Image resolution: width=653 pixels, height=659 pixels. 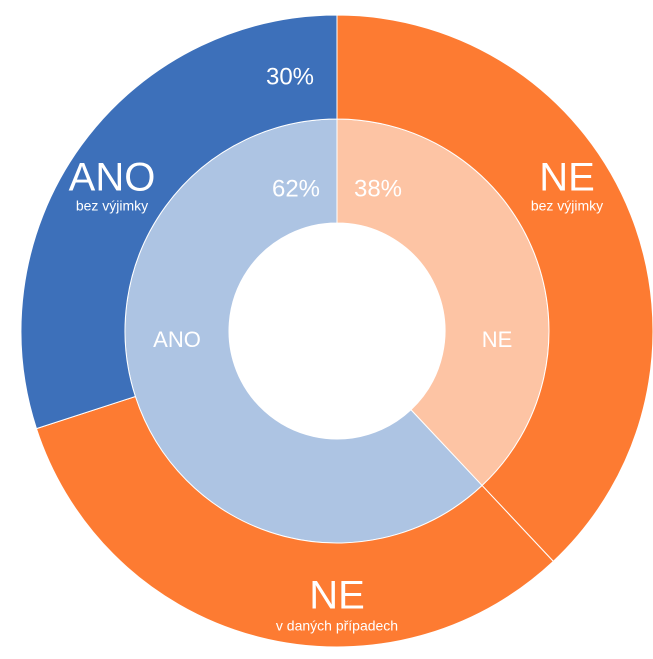 I want to click on value-label: 30%, so click(x=290, y=76).